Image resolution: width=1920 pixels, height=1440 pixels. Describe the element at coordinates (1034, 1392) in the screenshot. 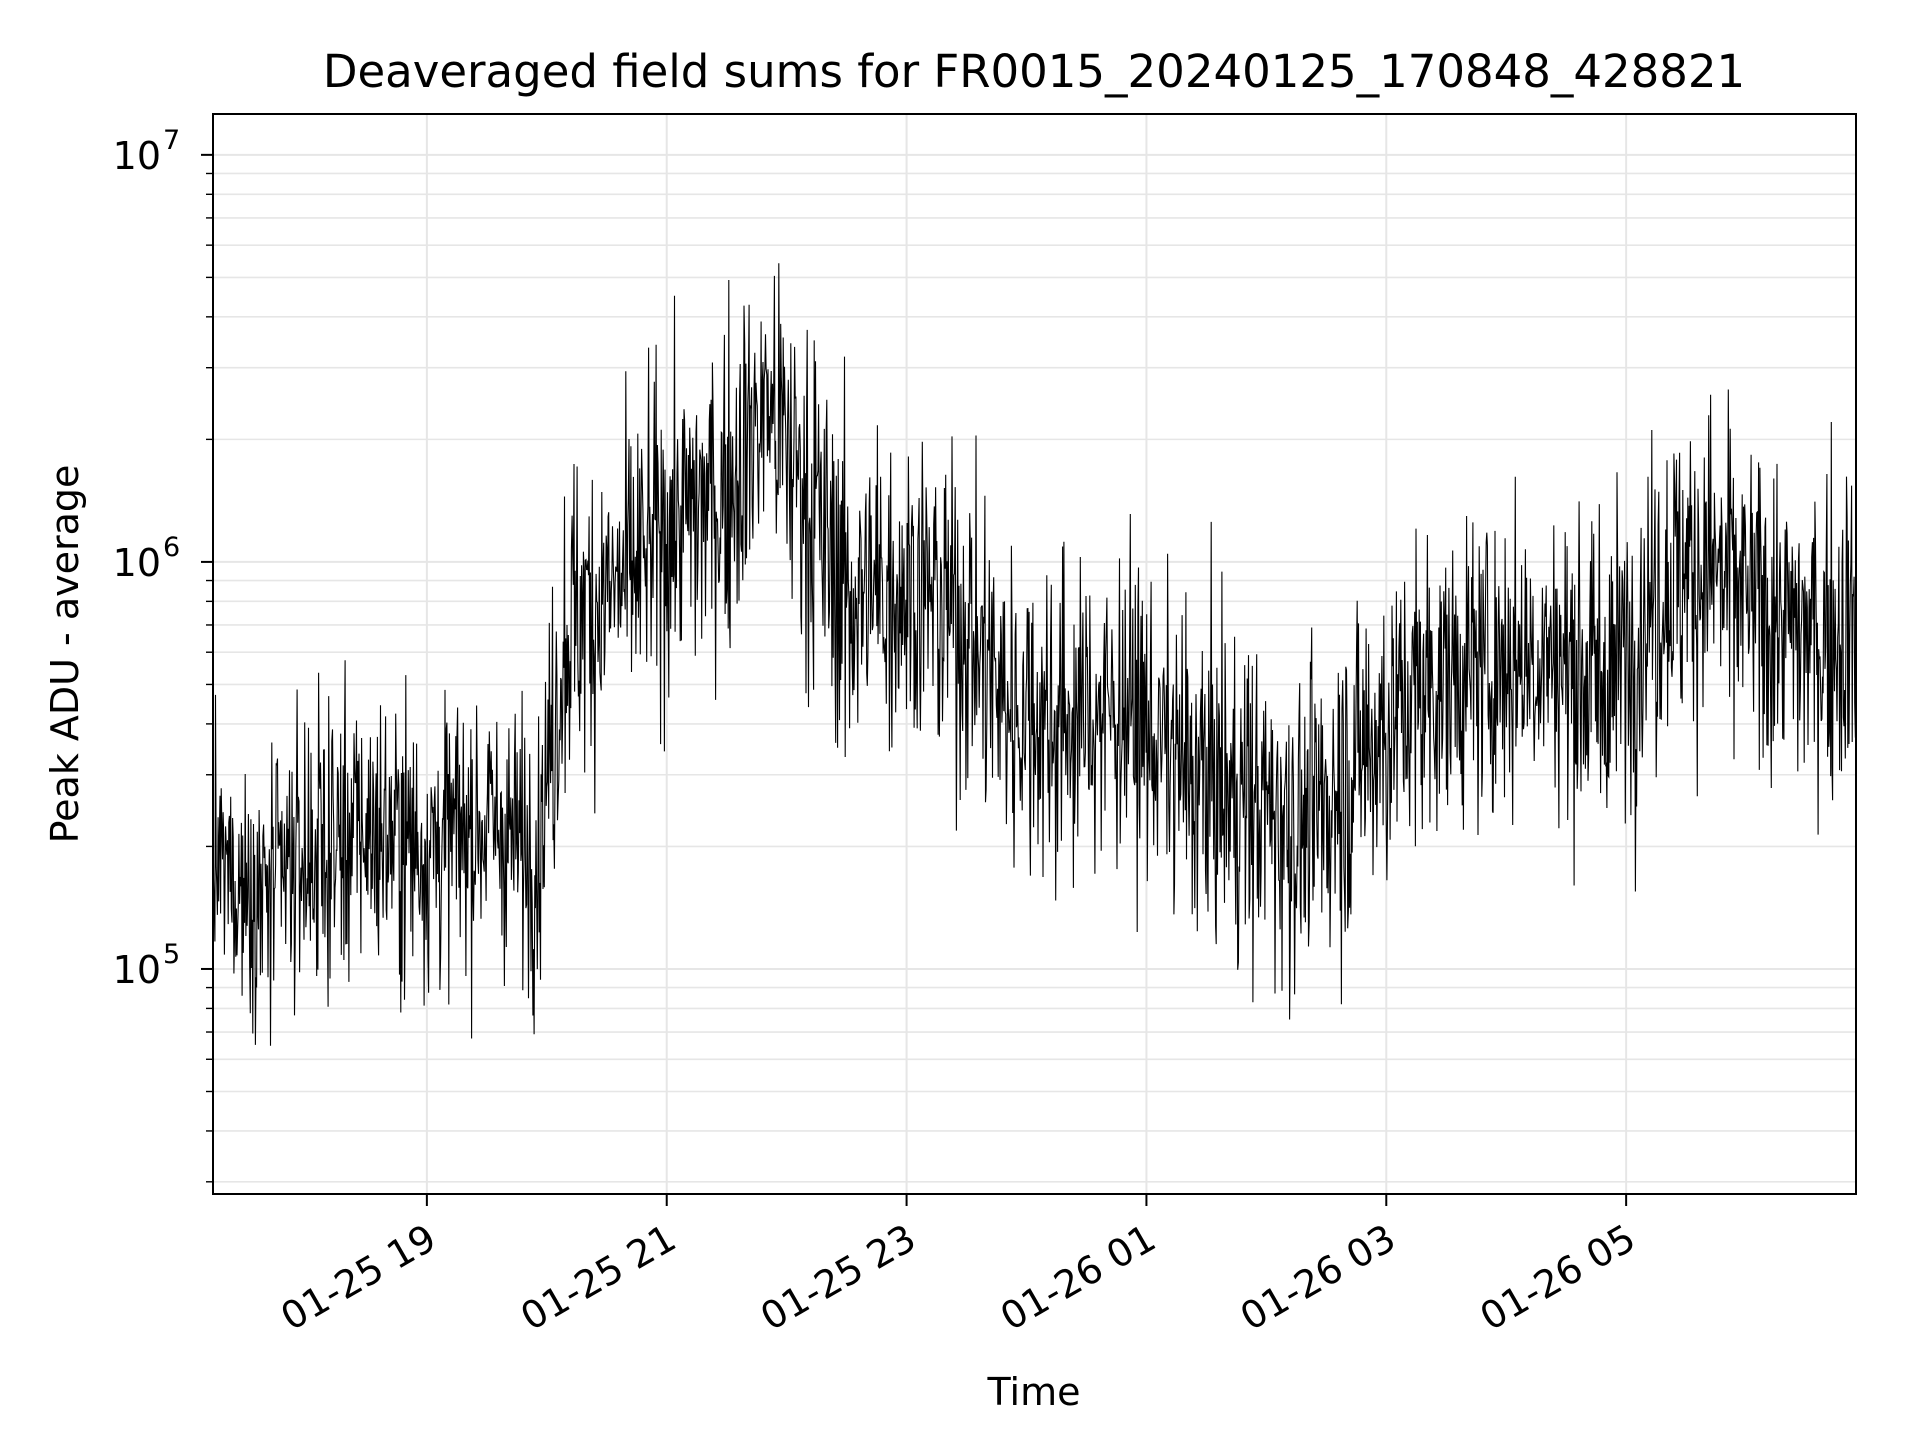

I see `x-axis-label: Time` at that location.